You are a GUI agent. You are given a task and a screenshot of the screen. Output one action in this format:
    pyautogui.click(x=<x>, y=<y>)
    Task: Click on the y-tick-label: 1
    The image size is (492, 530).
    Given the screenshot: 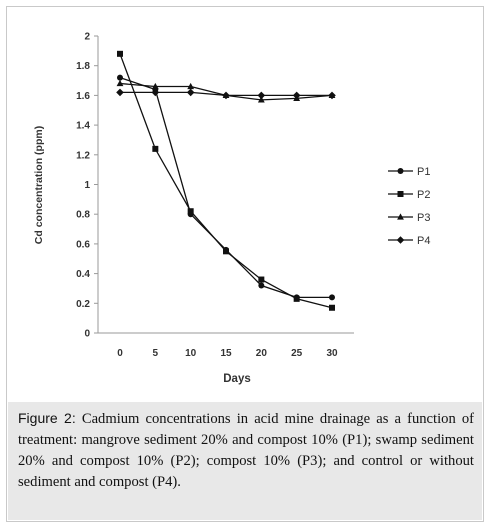 What is the action you would take?
    pyautogui.click(x=87, y=185)
    